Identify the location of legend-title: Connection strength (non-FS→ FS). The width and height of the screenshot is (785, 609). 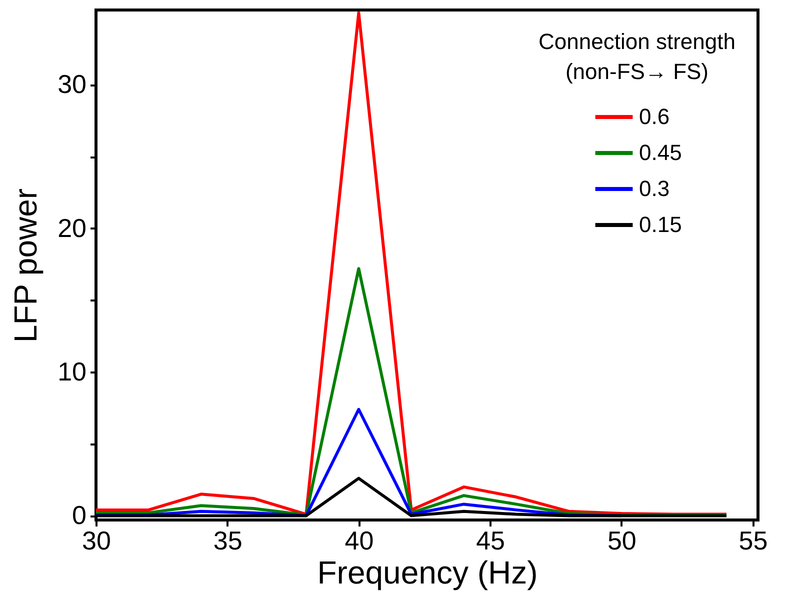
(637, 56).